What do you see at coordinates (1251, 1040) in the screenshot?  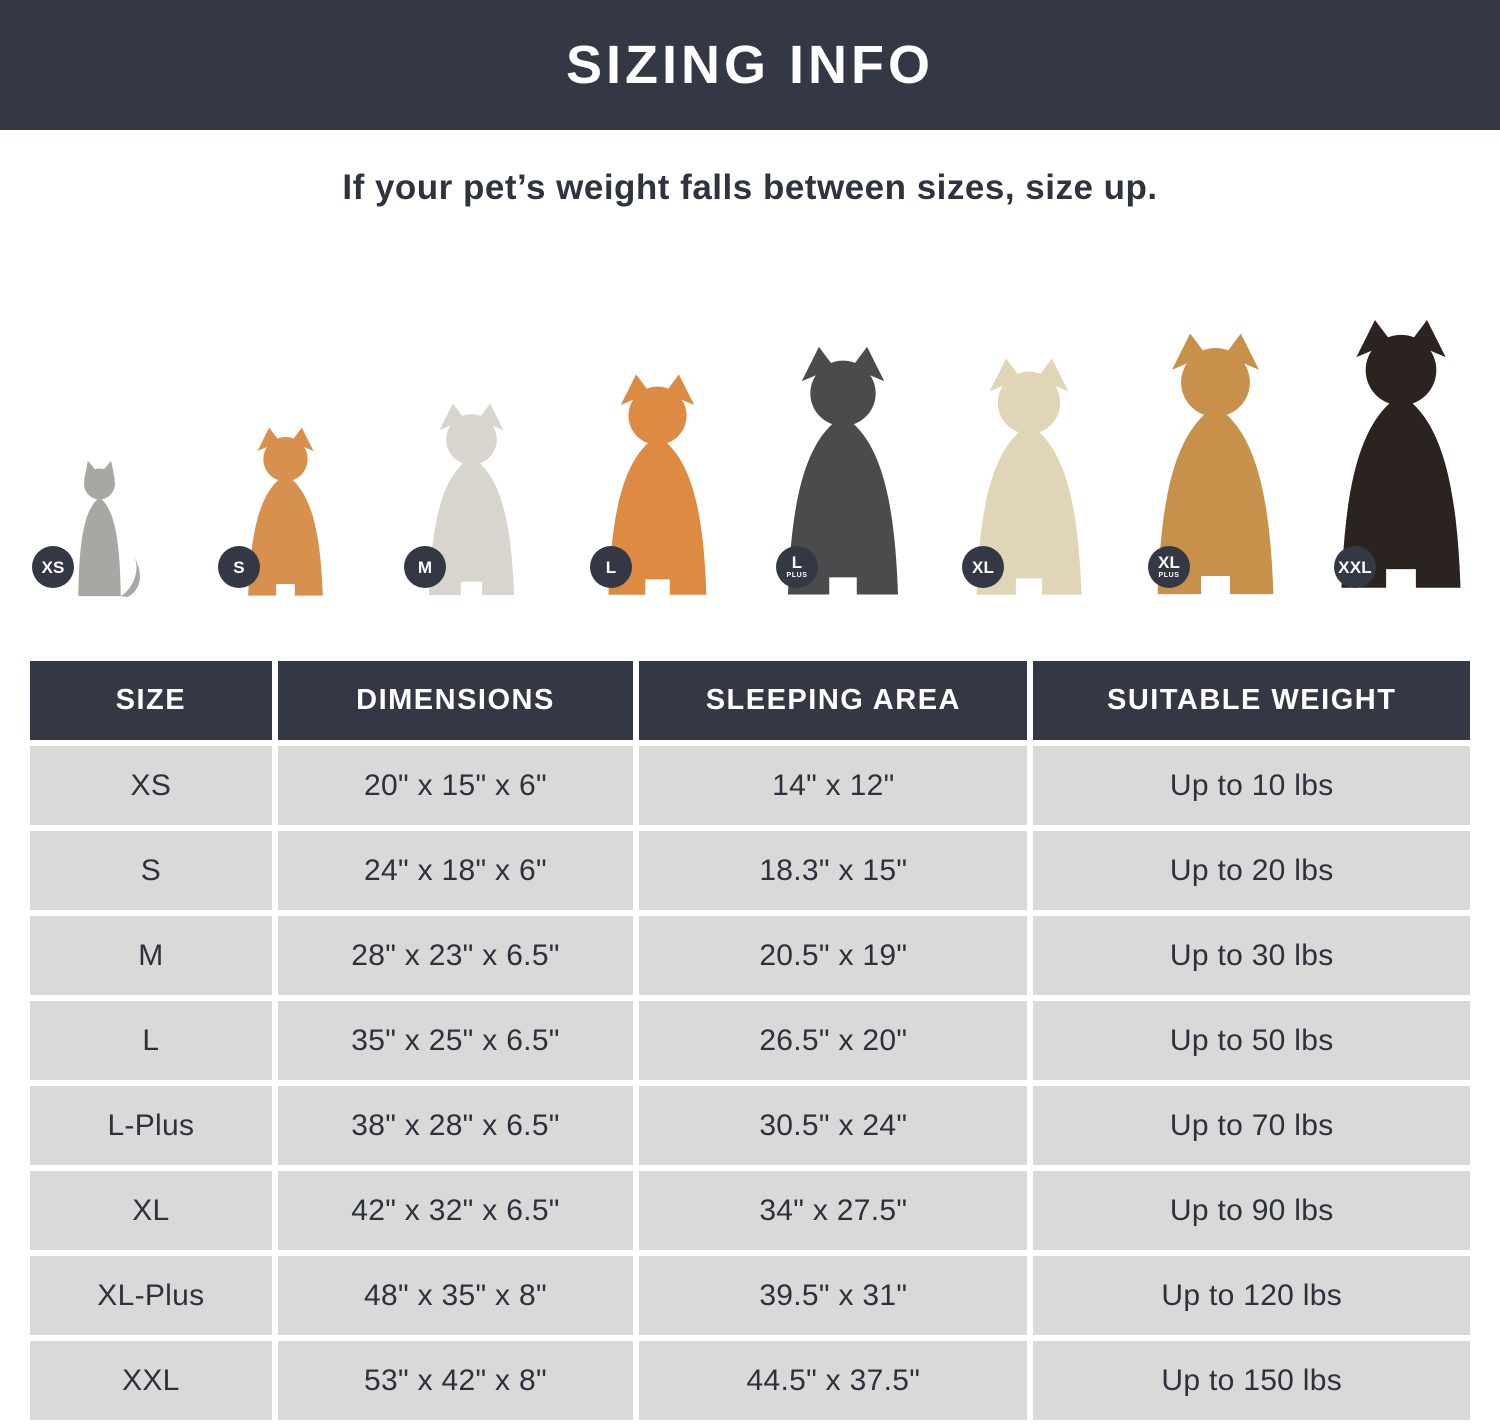 I see `cell-weight: Up to 50 lbs` at bounding box center [1251, 1040].